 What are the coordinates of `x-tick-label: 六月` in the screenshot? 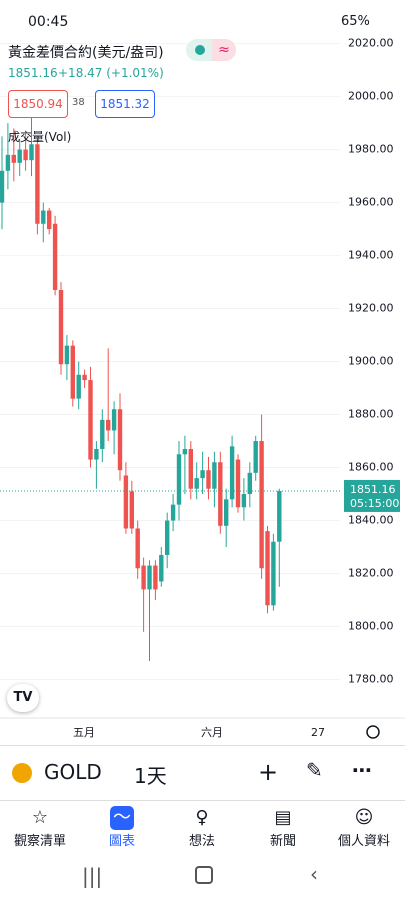 It's located at (212, 732).